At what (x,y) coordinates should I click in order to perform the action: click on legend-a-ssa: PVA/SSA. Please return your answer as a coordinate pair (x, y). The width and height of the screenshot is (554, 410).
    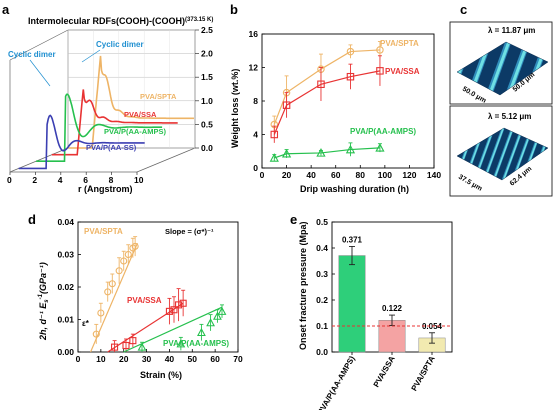
    Looking at the image, I should click on (140, 114).